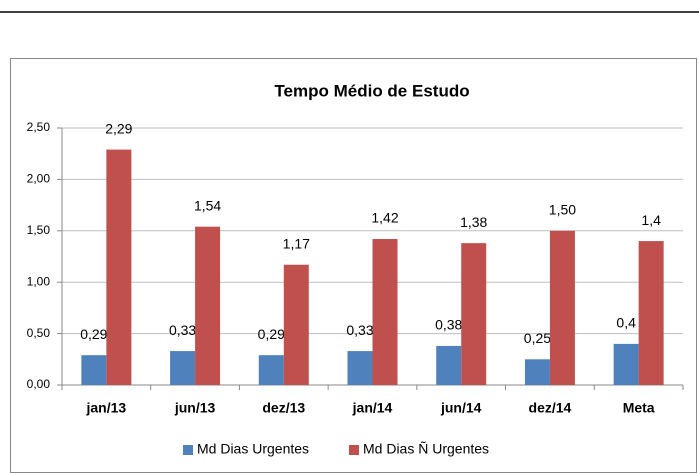 The height and width of the screenshot is (473, 699). Describe the element at coordinates (296, 243) in the screenshot. I see `data-label: 1,17` at that location.